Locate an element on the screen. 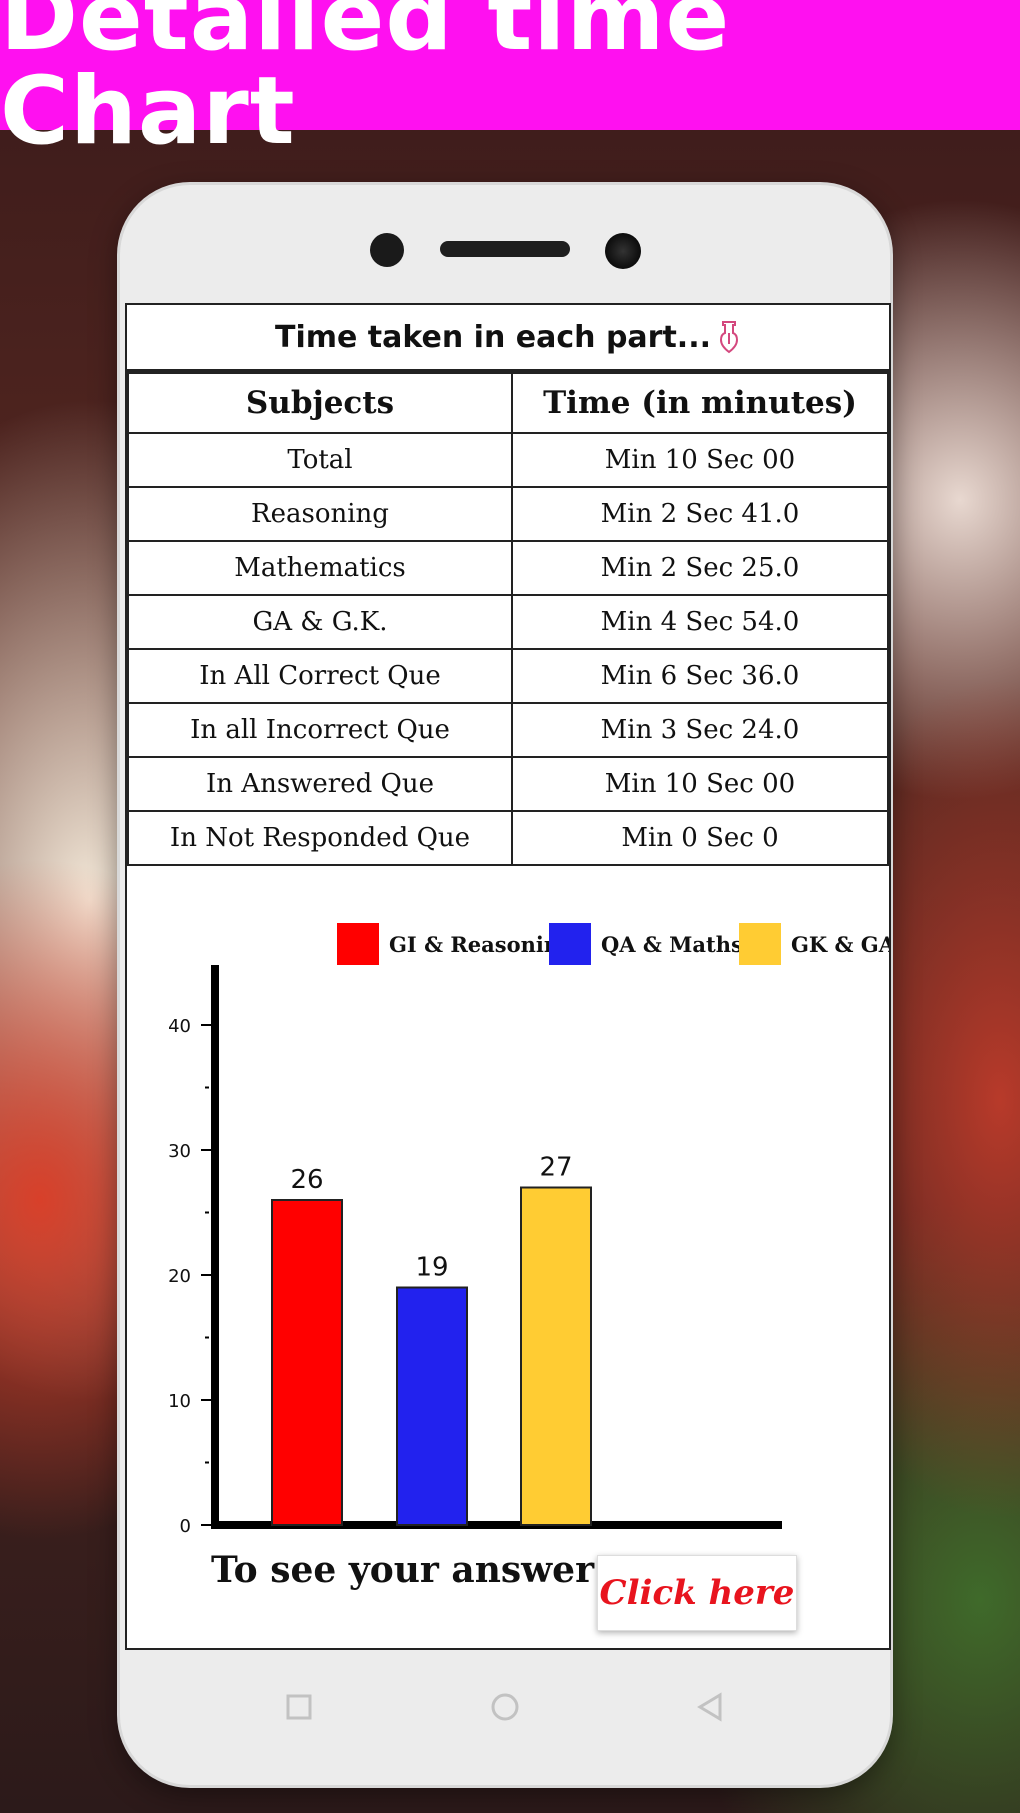  table-row: In Answered Que Min 10 Sec 00 is located at coordinates (508, 784).